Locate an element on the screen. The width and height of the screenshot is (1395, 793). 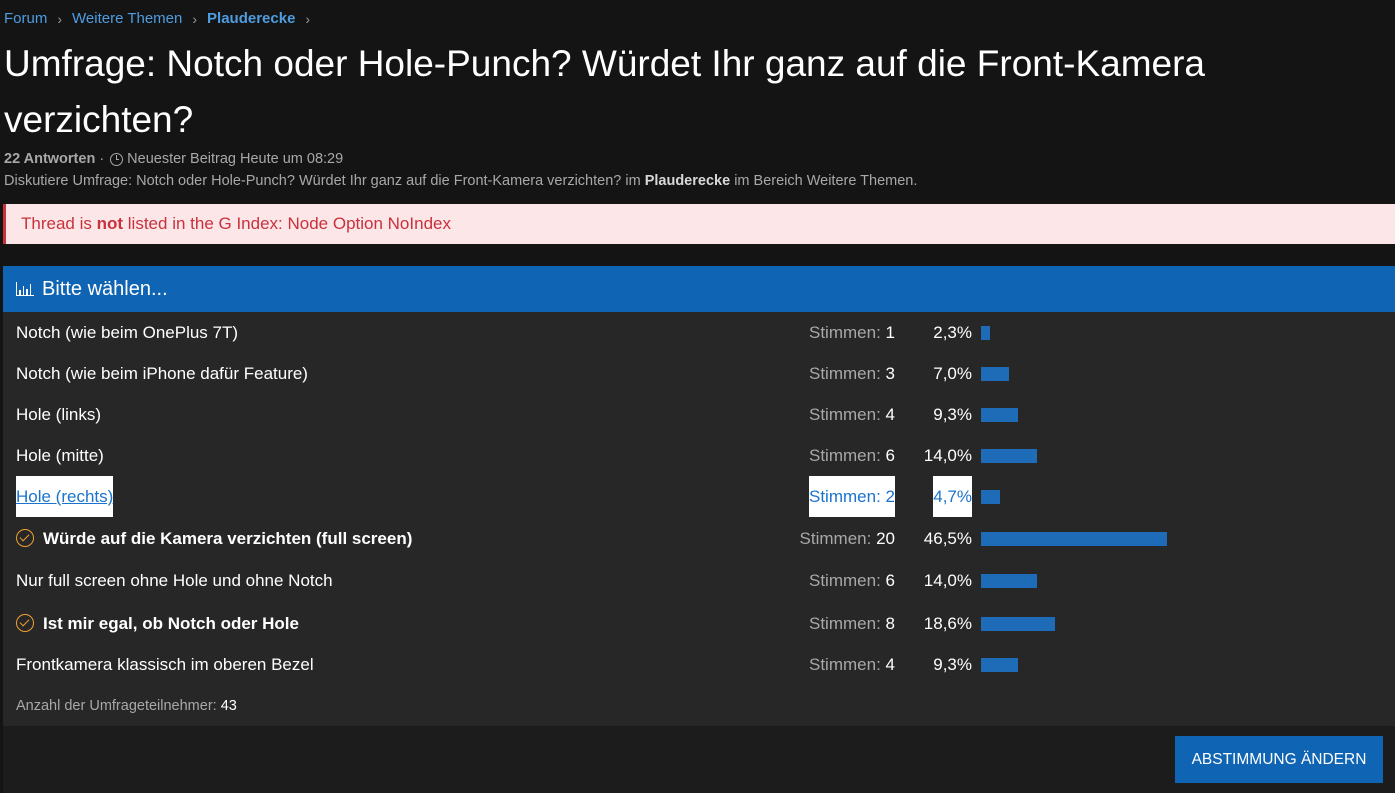
poll-option-votes: Stimmen: 20 is located at coordinates (847, 538).